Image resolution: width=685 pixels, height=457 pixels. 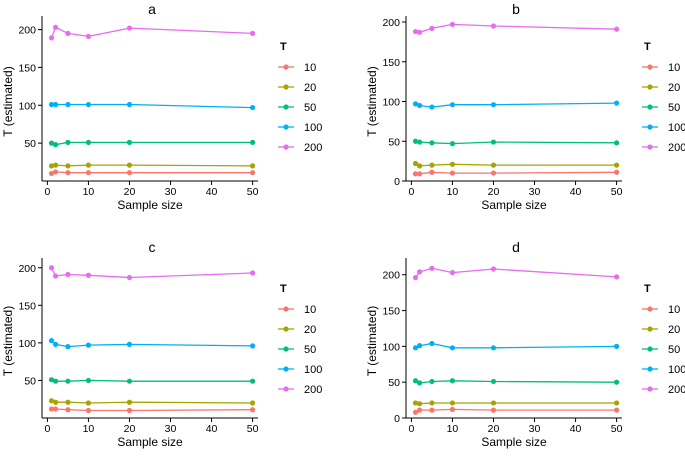 What do you see at coordinates (152, 247) in the screenshot?
I see `chart-title: c` at bounding box center [152, 247].